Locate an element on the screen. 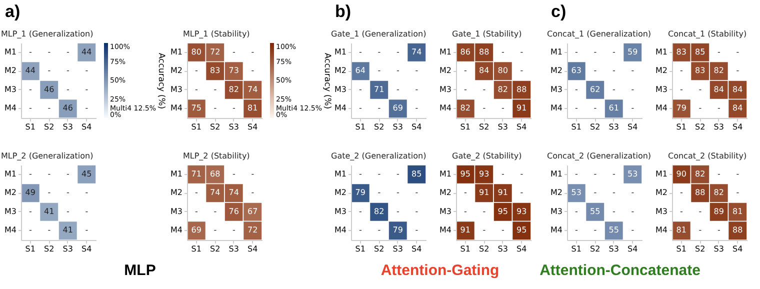  data-label: 83 is located at coordinates (215, 71).